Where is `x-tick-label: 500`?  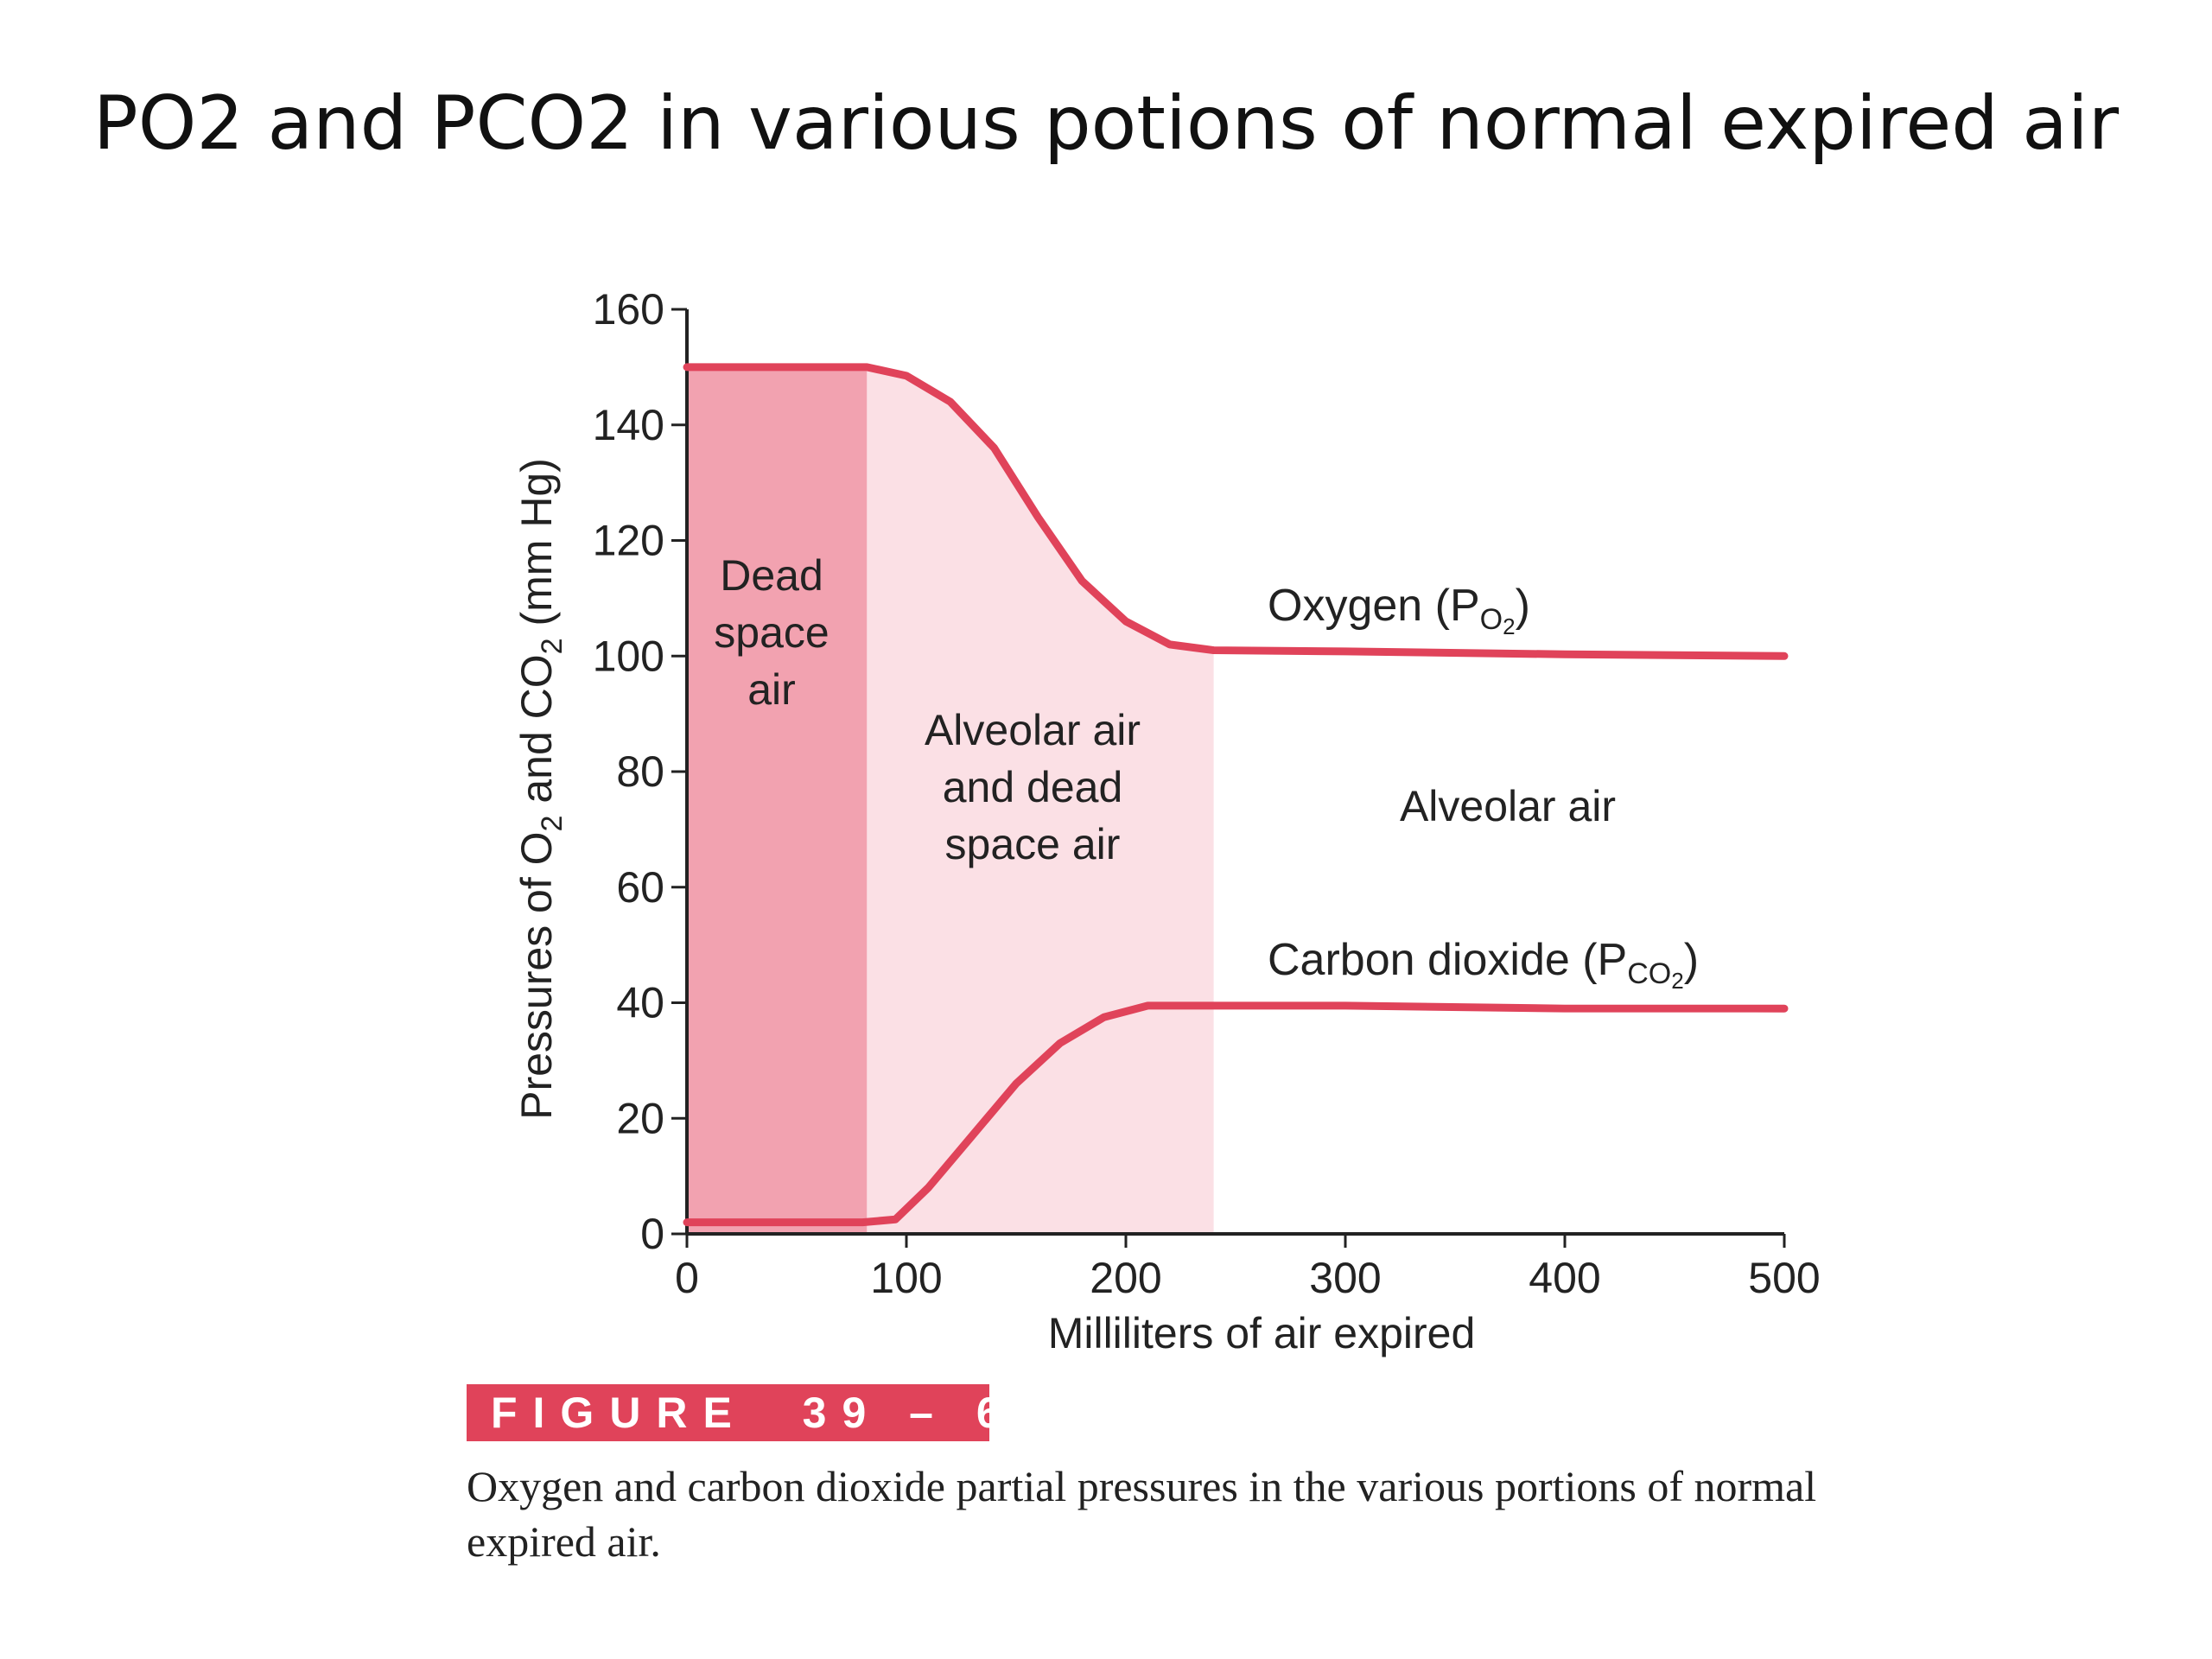
x-tick-label: 500 is located at coordinates (1784, 1278).